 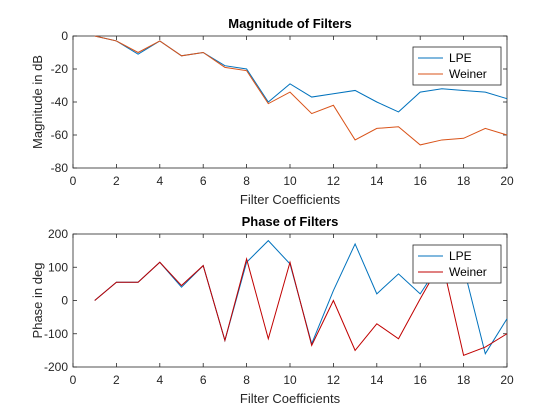 I want to click on y-tick-label: -40, so click(x=60, y=102).